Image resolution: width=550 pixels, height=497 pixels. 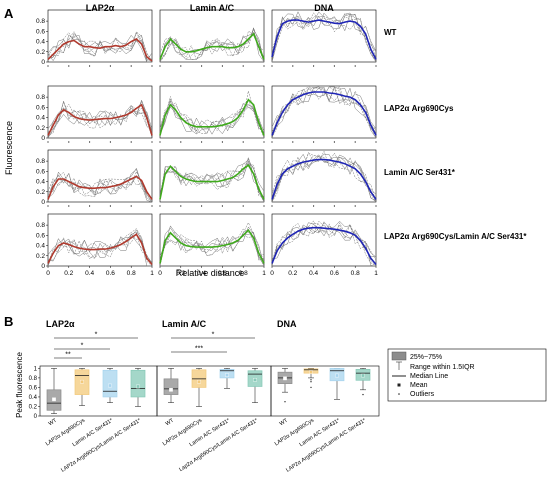 What do you see at coordinates (442, 367) in the screenshot?
I see `legend-whisker-label: Range within 1.5IQR` at bounding box center [442, 367].